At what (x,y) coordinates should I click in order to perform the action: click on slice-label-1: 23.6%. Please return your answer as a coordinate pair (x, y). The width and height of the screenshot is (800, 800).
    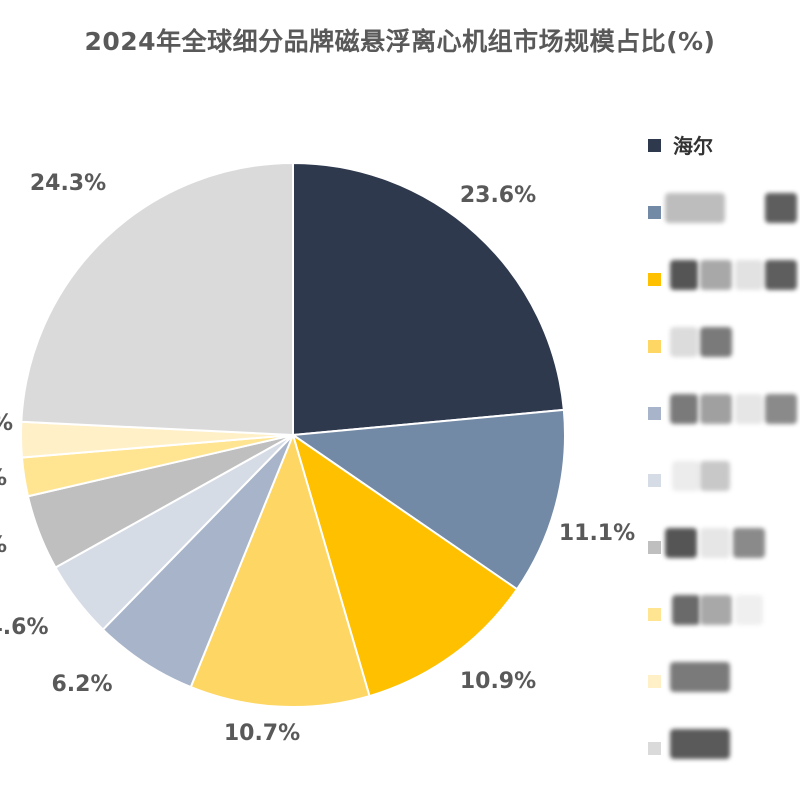
    Looking at the image, I should click on (498, 195).